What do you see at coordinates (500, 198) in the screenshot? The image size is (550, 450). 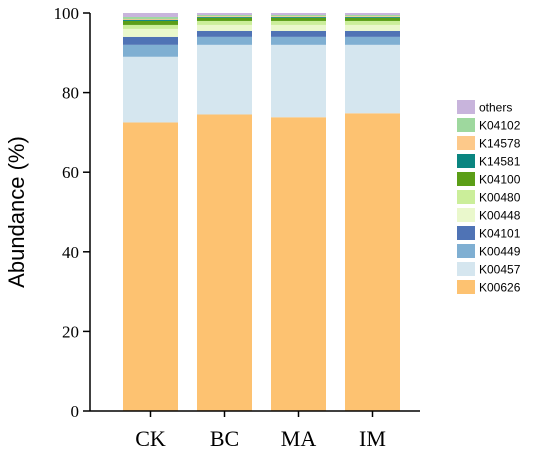 I see `legend-label-k00480: K00480` at bounding box center [500, 198].